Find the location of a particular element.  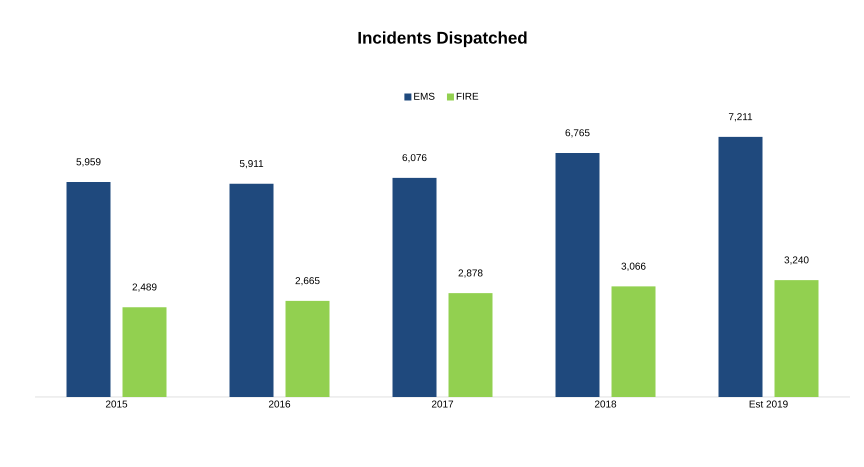

data-label: 6,076 is located at coordinates (414, 158).